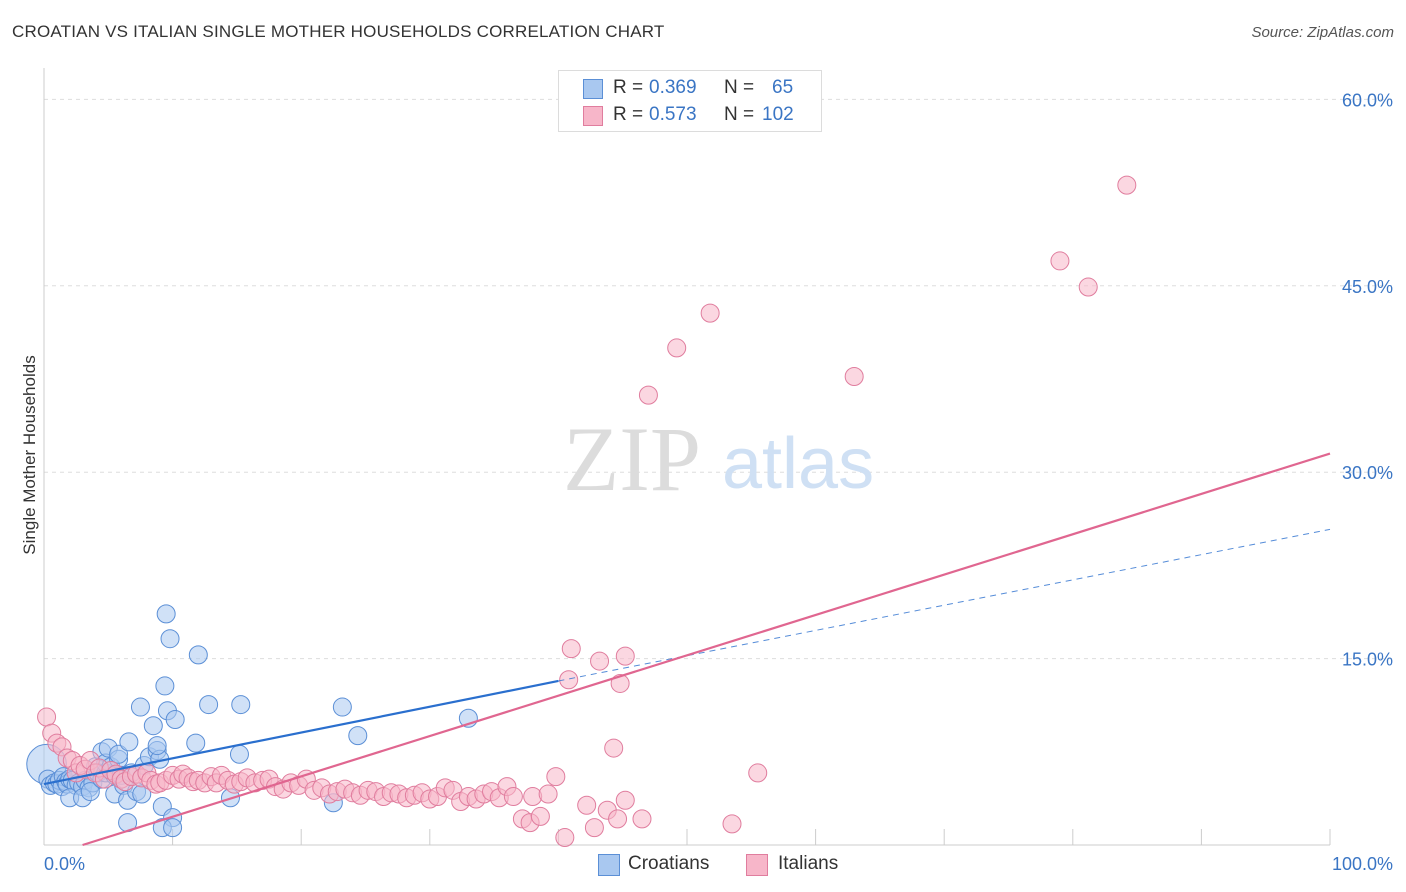  Describe the element at coordinates (778, 114) in the screenshot. I see `n-value: 102` at that location.